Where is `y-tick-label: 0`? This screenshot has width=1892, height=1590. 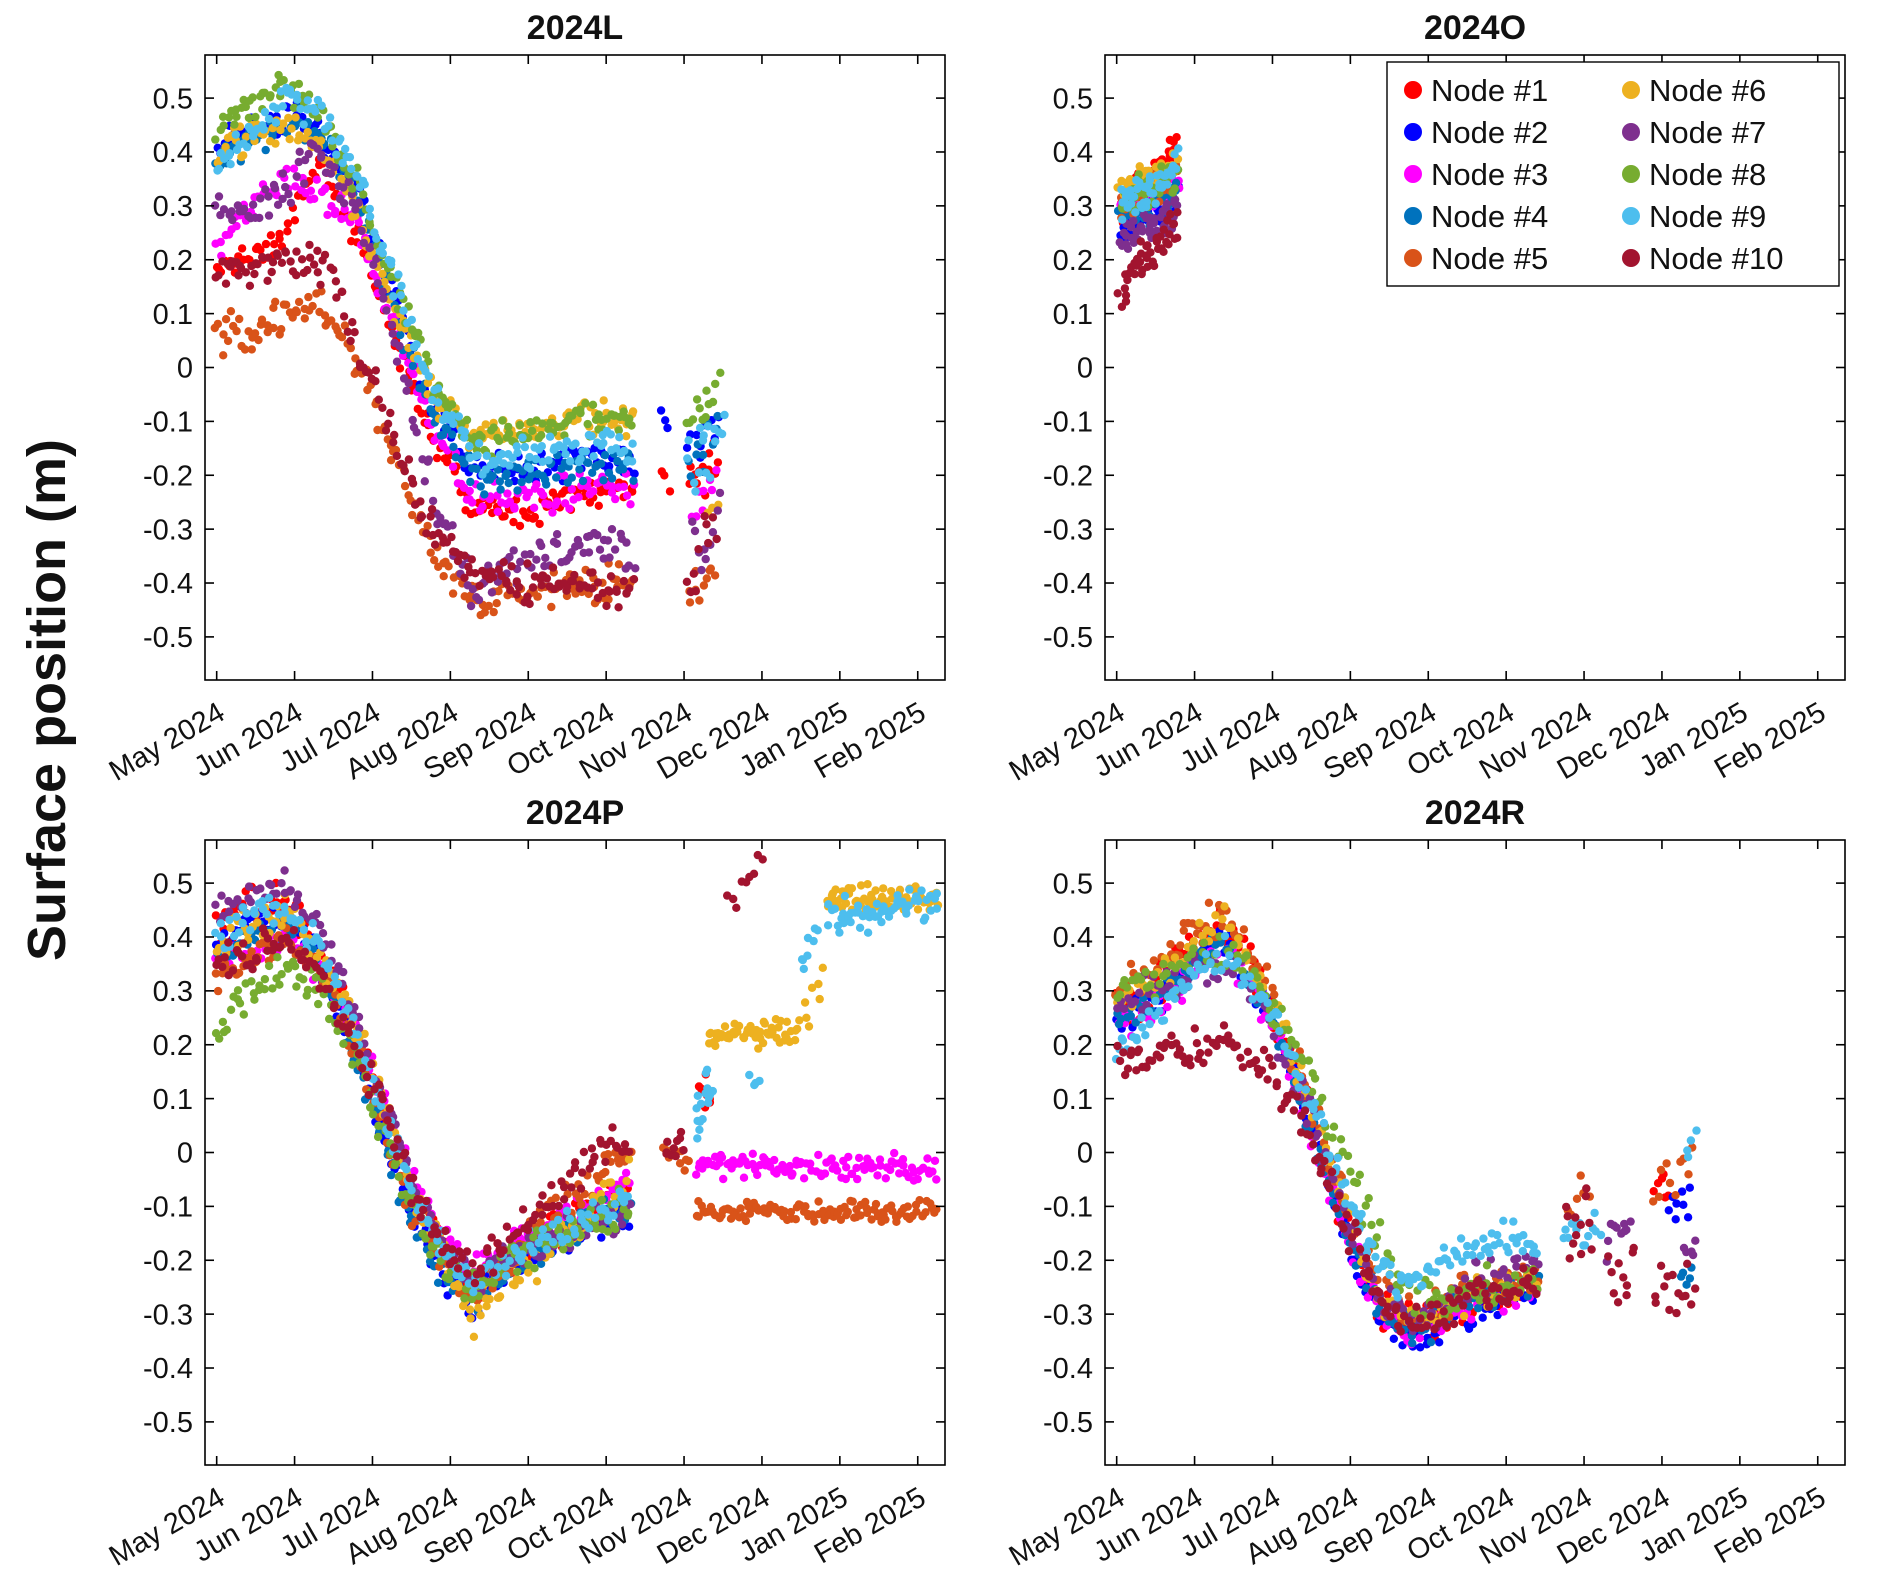 y-tick-label: 0 is located at coordinates (185, 1154).